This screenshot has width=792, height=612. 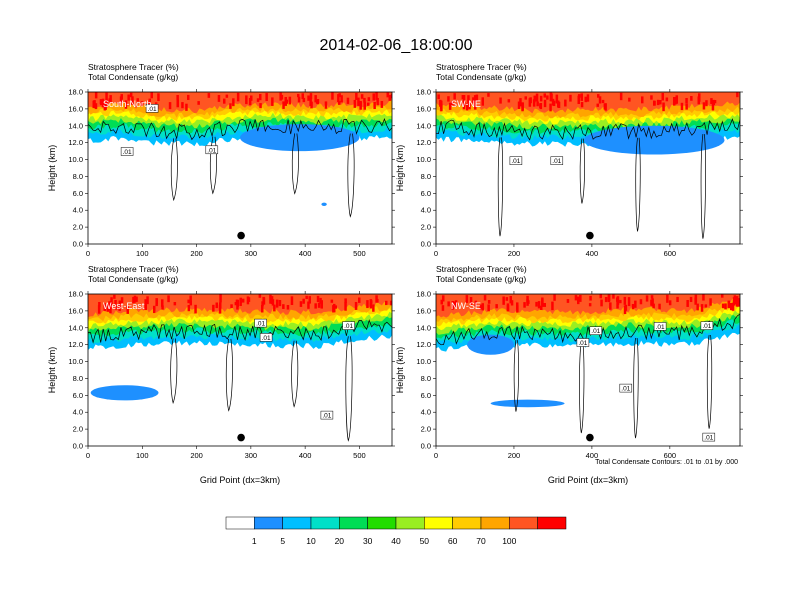 I want to click on contour-label: .01, so click(x=706, y=326).